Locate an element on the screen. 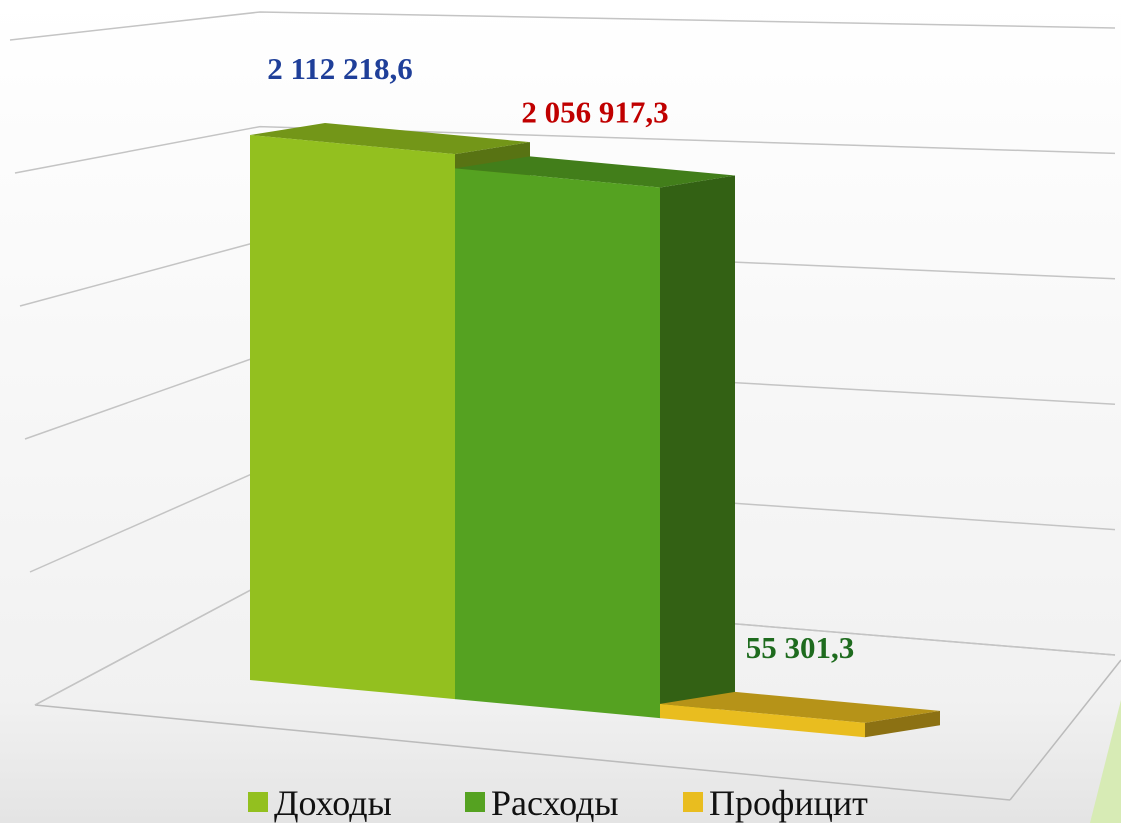 This screenshot has height=823, width=1121. bar is located at coordinates (800, 714).